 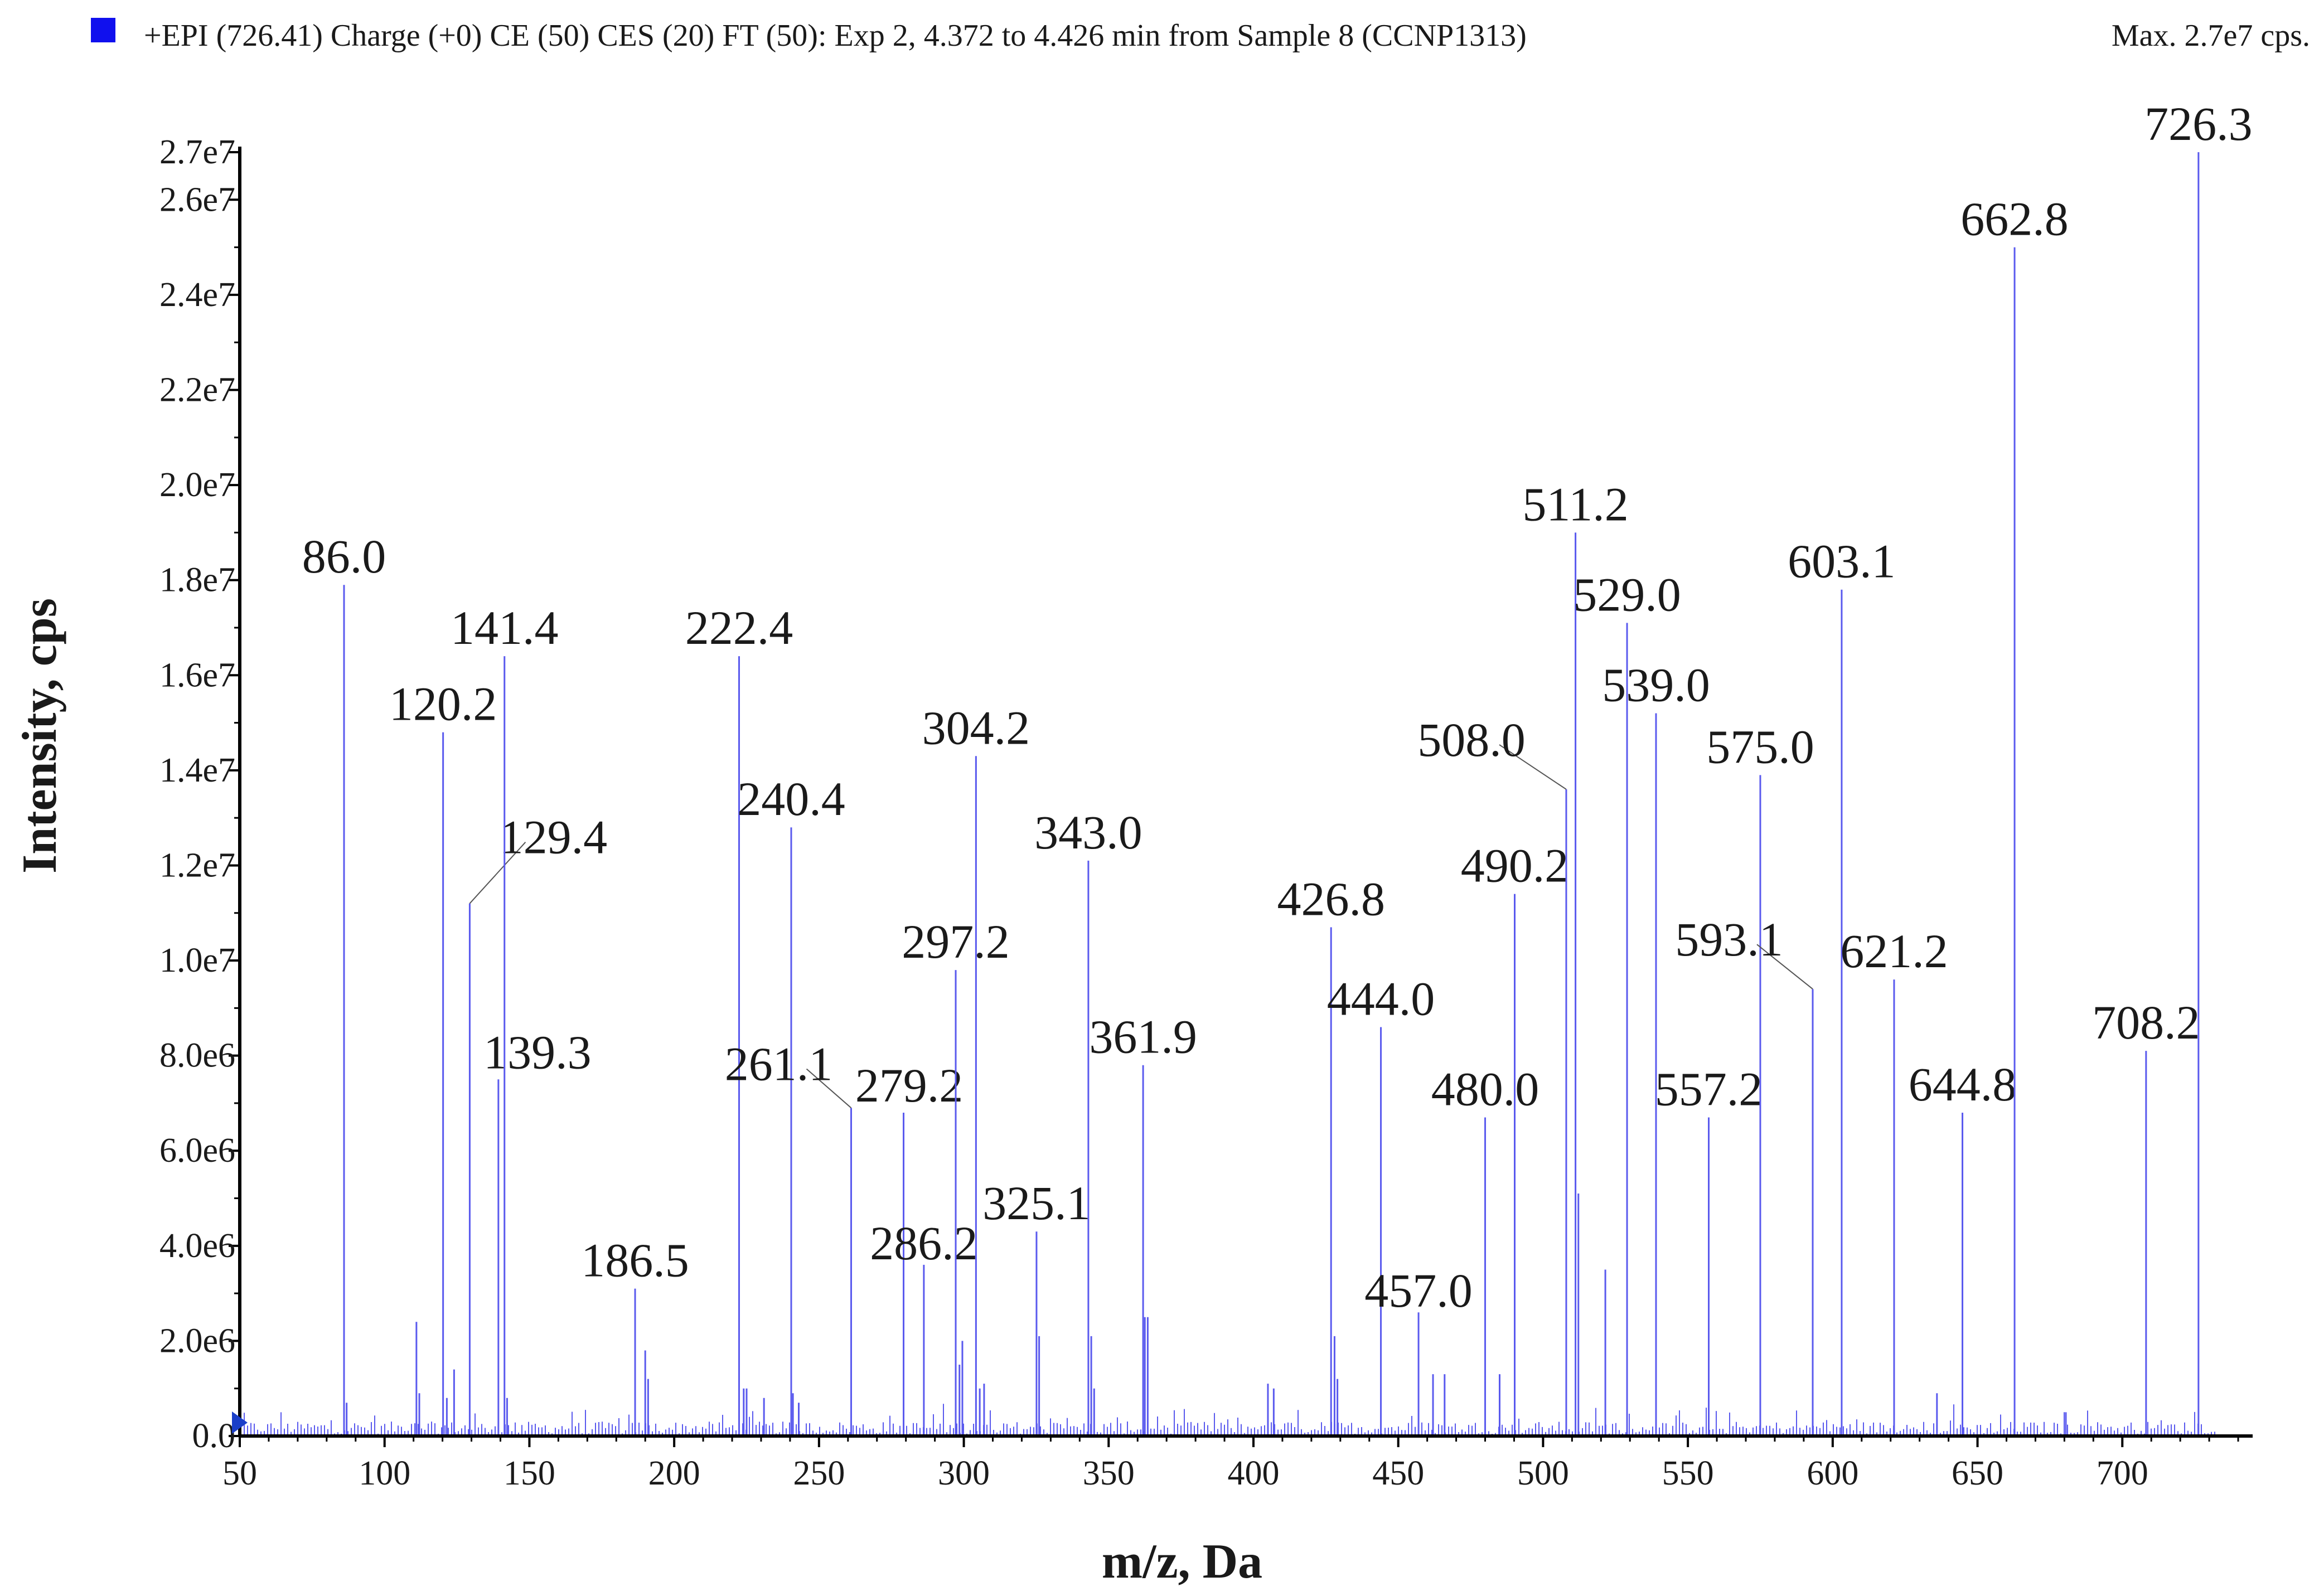 I want to click on y-tick-label: 2.0e7, so click(x=197, y=485).